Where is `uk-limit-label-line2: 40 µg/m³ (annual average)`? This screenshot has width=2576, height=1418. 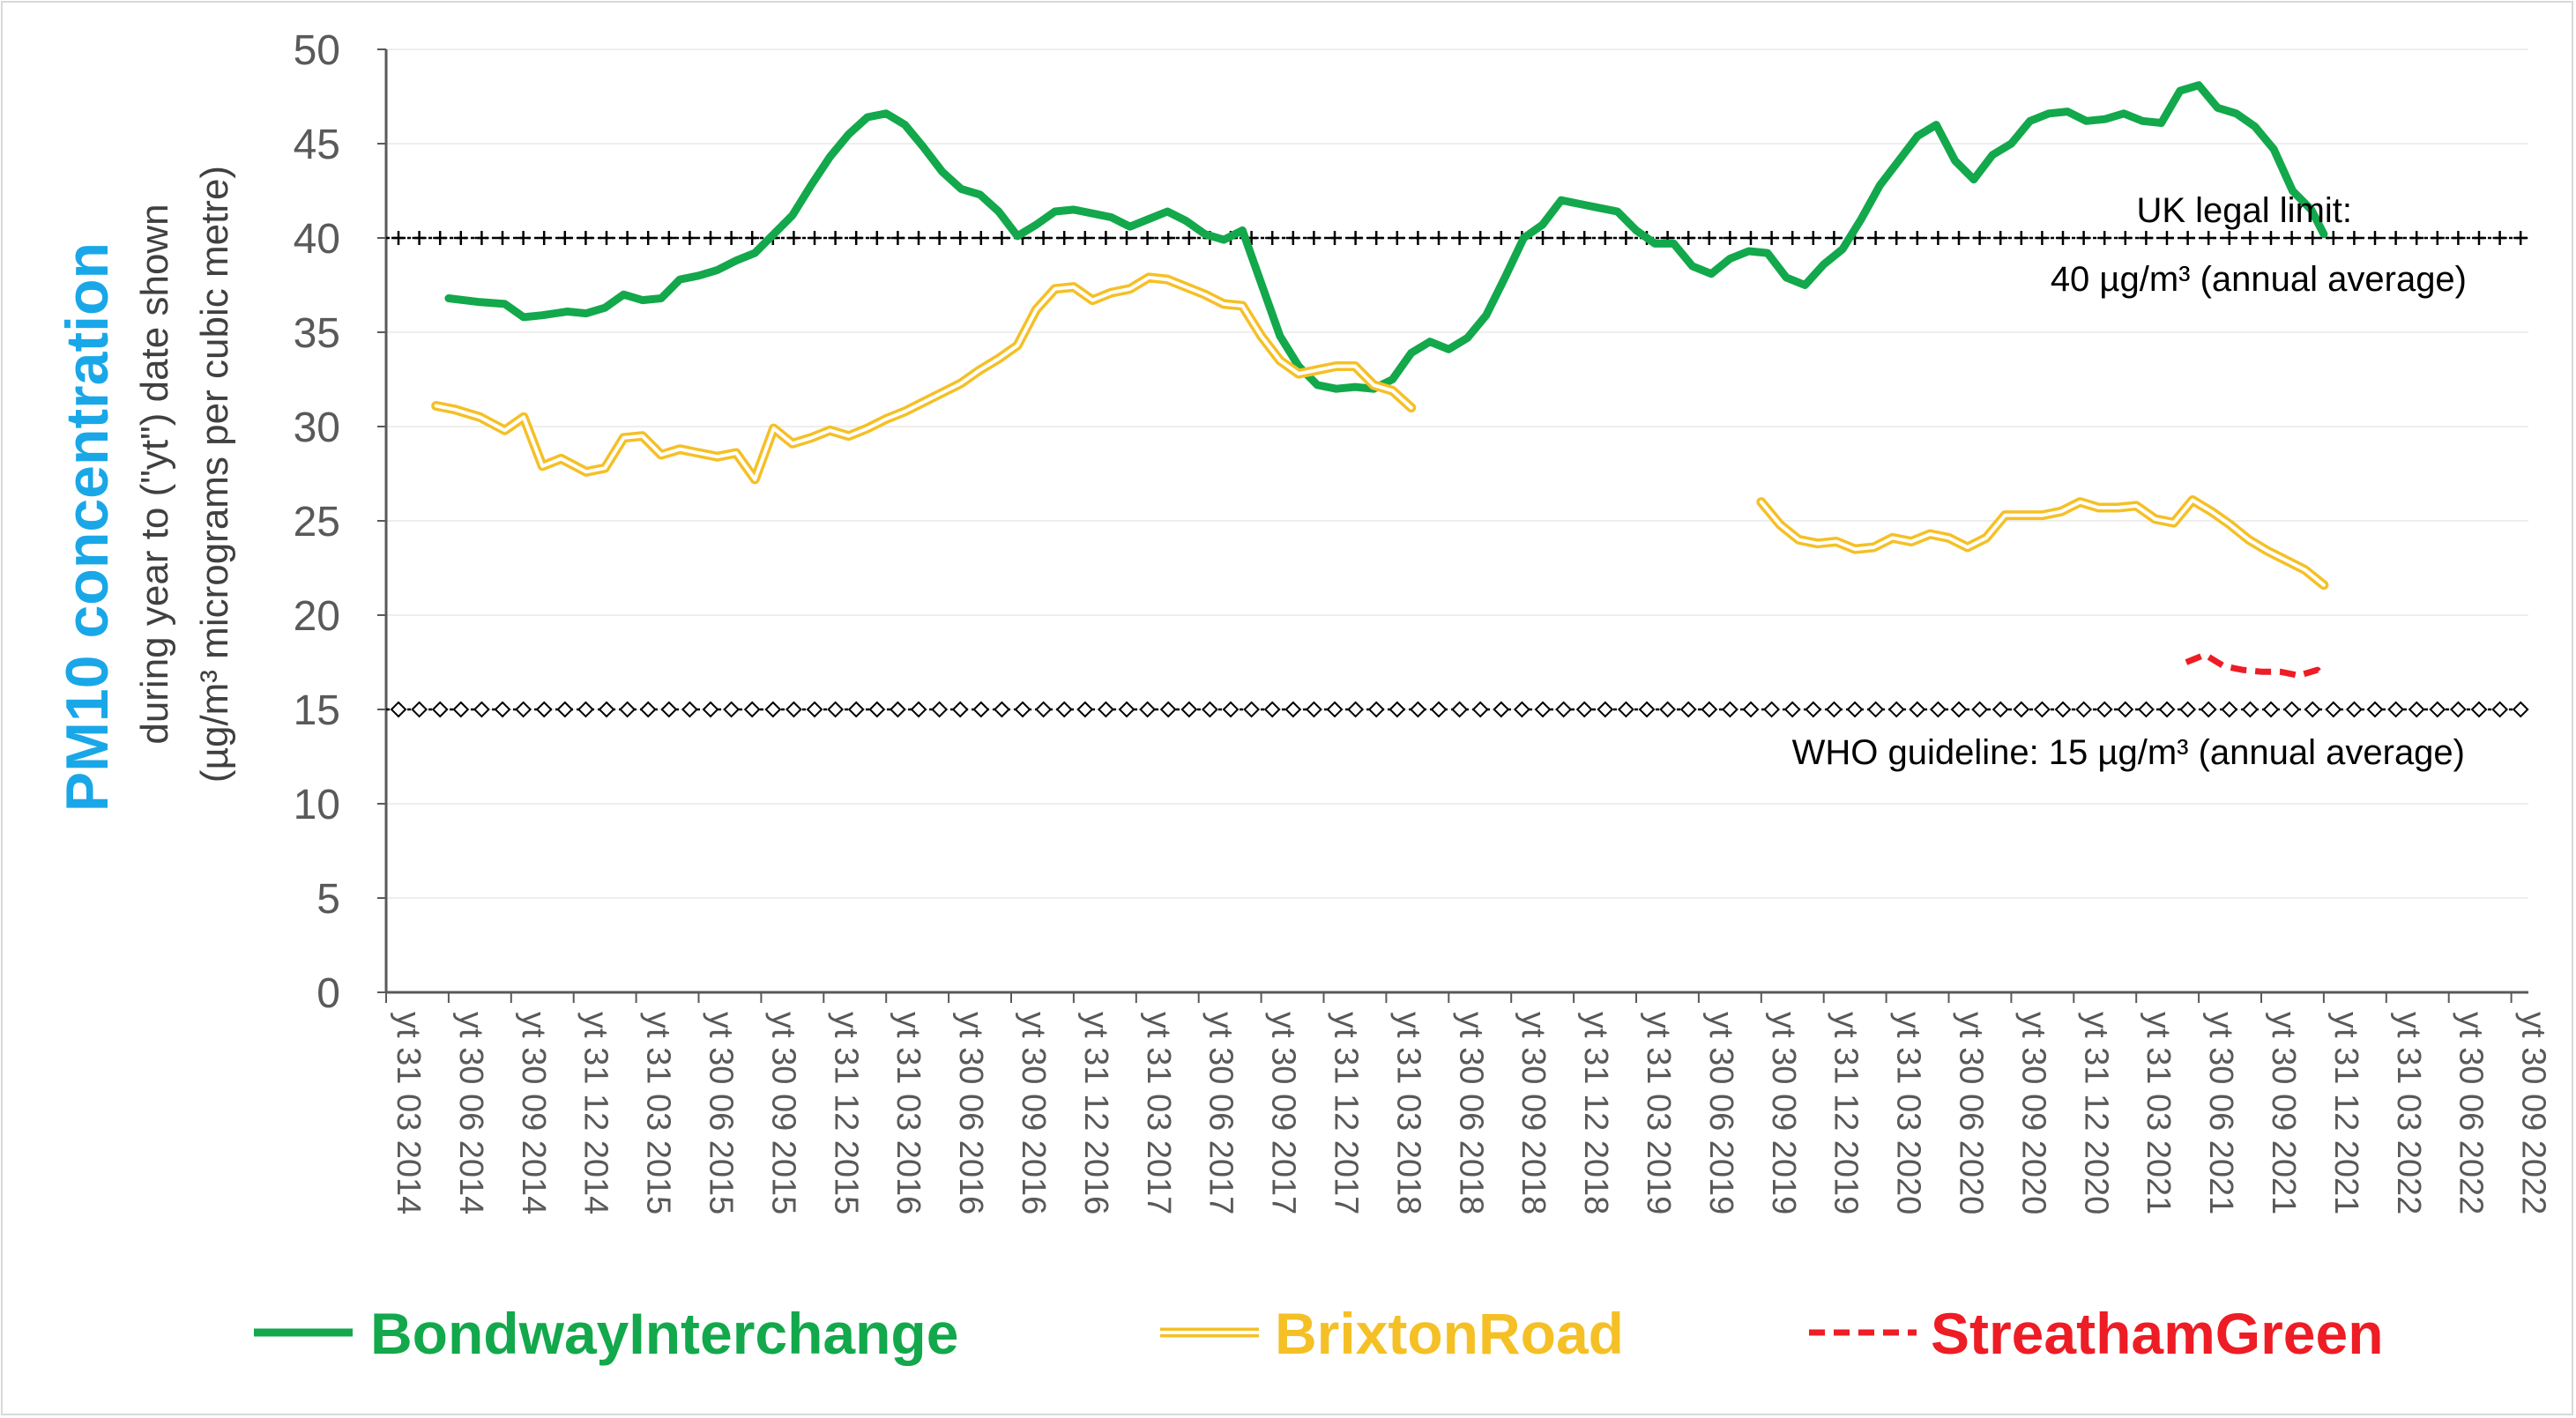
uk-limit-label-line2: 40 µg/m³ (annual average) is located at coordinates (2259, 279).